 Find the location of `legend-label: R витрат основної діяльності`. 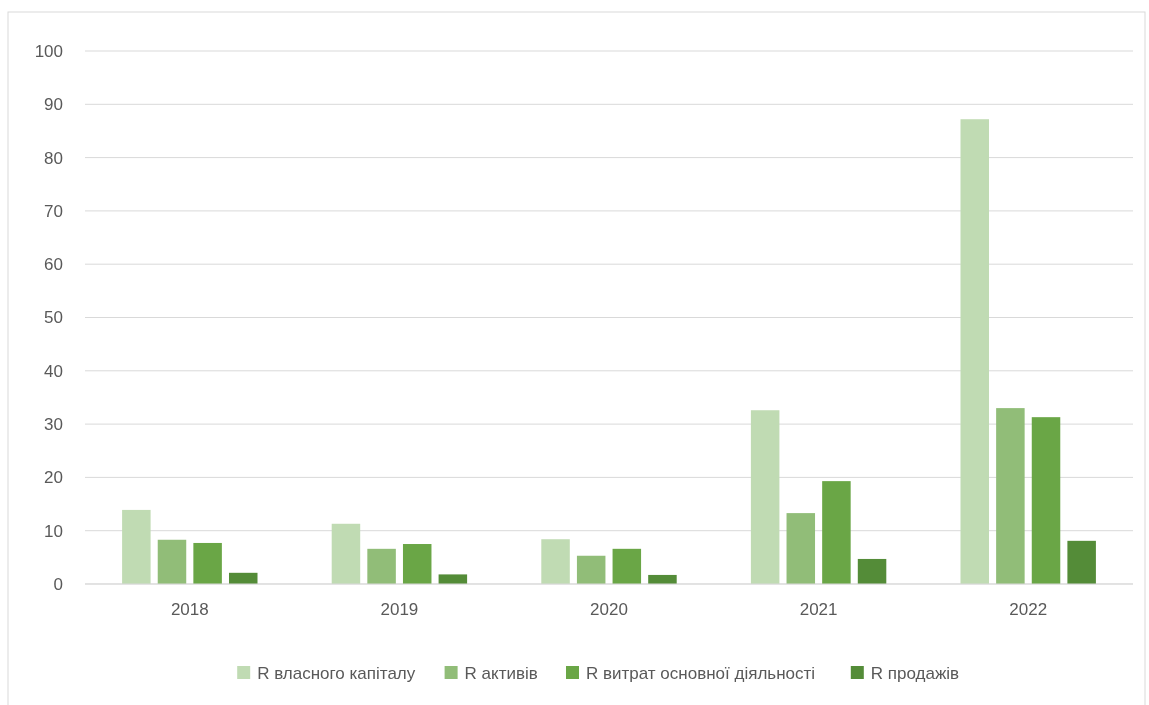

legend-label: R витрат основної діяльності is located at coordinates (701, 673).